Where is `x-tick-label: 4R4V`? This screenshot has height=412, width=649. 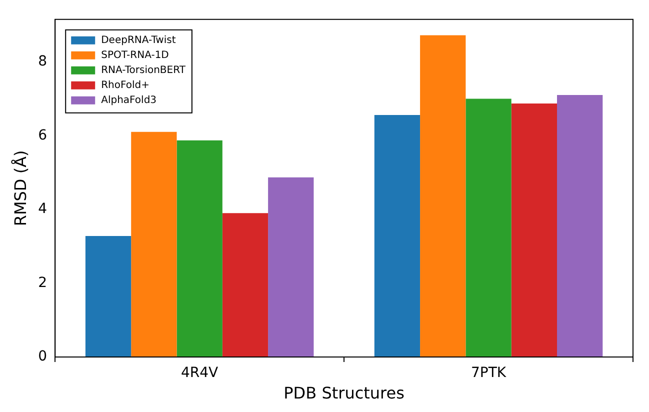 x-tick-label: 4R4V is located at coordinates (200, 373).